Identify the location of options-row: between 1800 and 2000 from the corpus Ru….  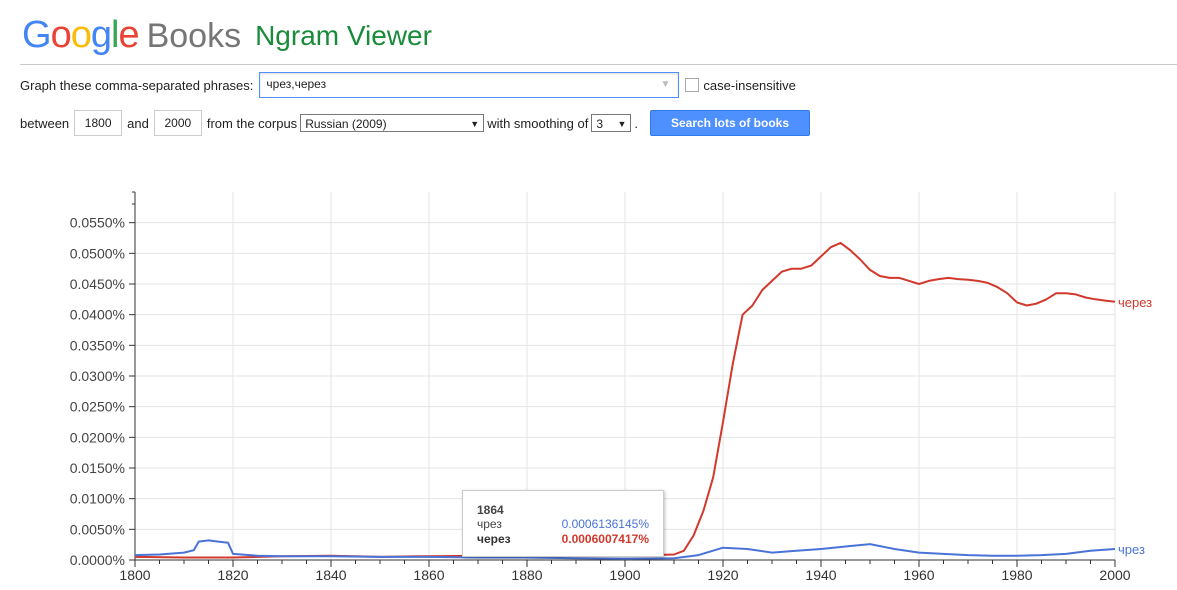
(415, 123).